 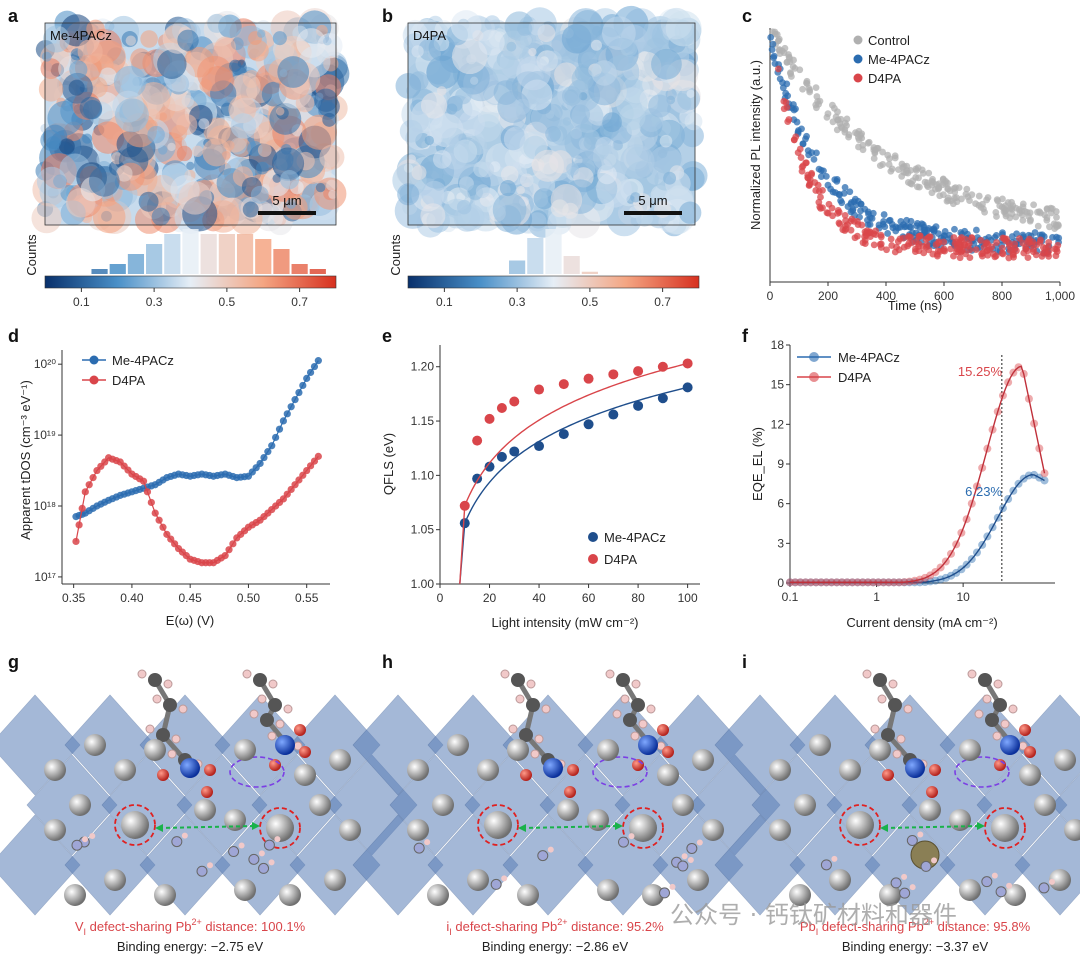 What do you see at coordinates (828, 296) in the screenshot?
I see `x-tick-label: 200` at bounding box center [828, 296].